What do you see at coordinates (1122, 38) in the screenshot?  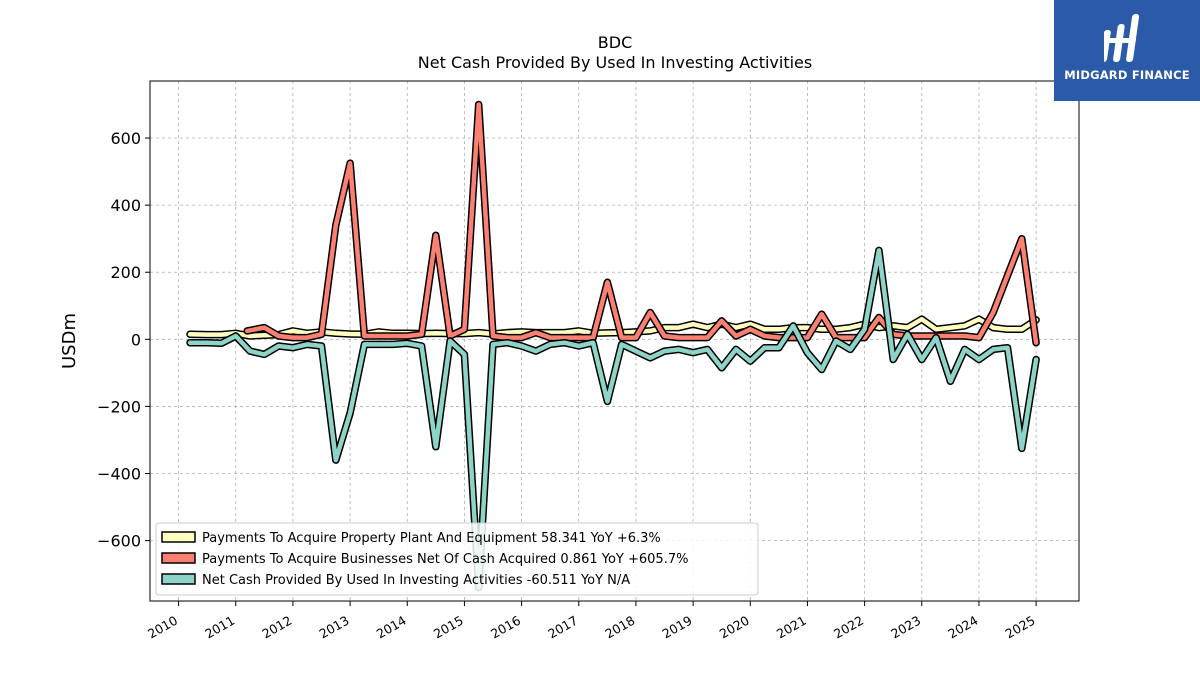 I see `logo-mark-icon` at bounding box center [1122, 38].